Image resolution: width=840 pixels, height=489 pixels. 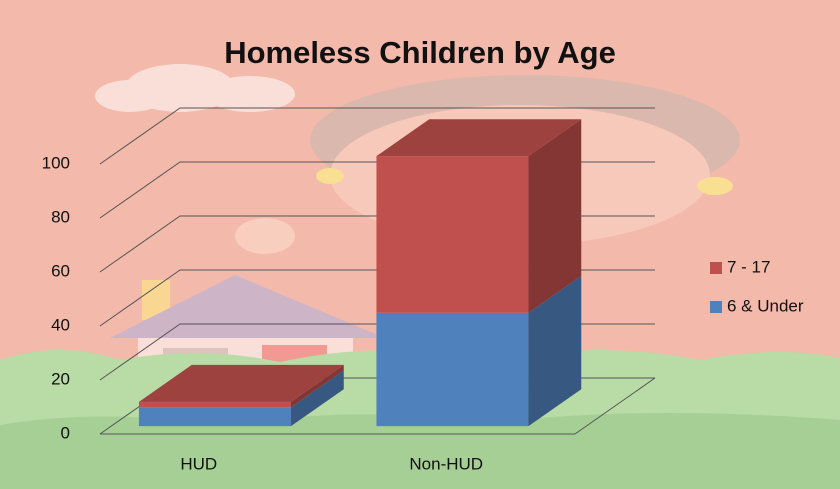 I want to click on x-tick-label: Non-HUD, so click(x=446, y=463).